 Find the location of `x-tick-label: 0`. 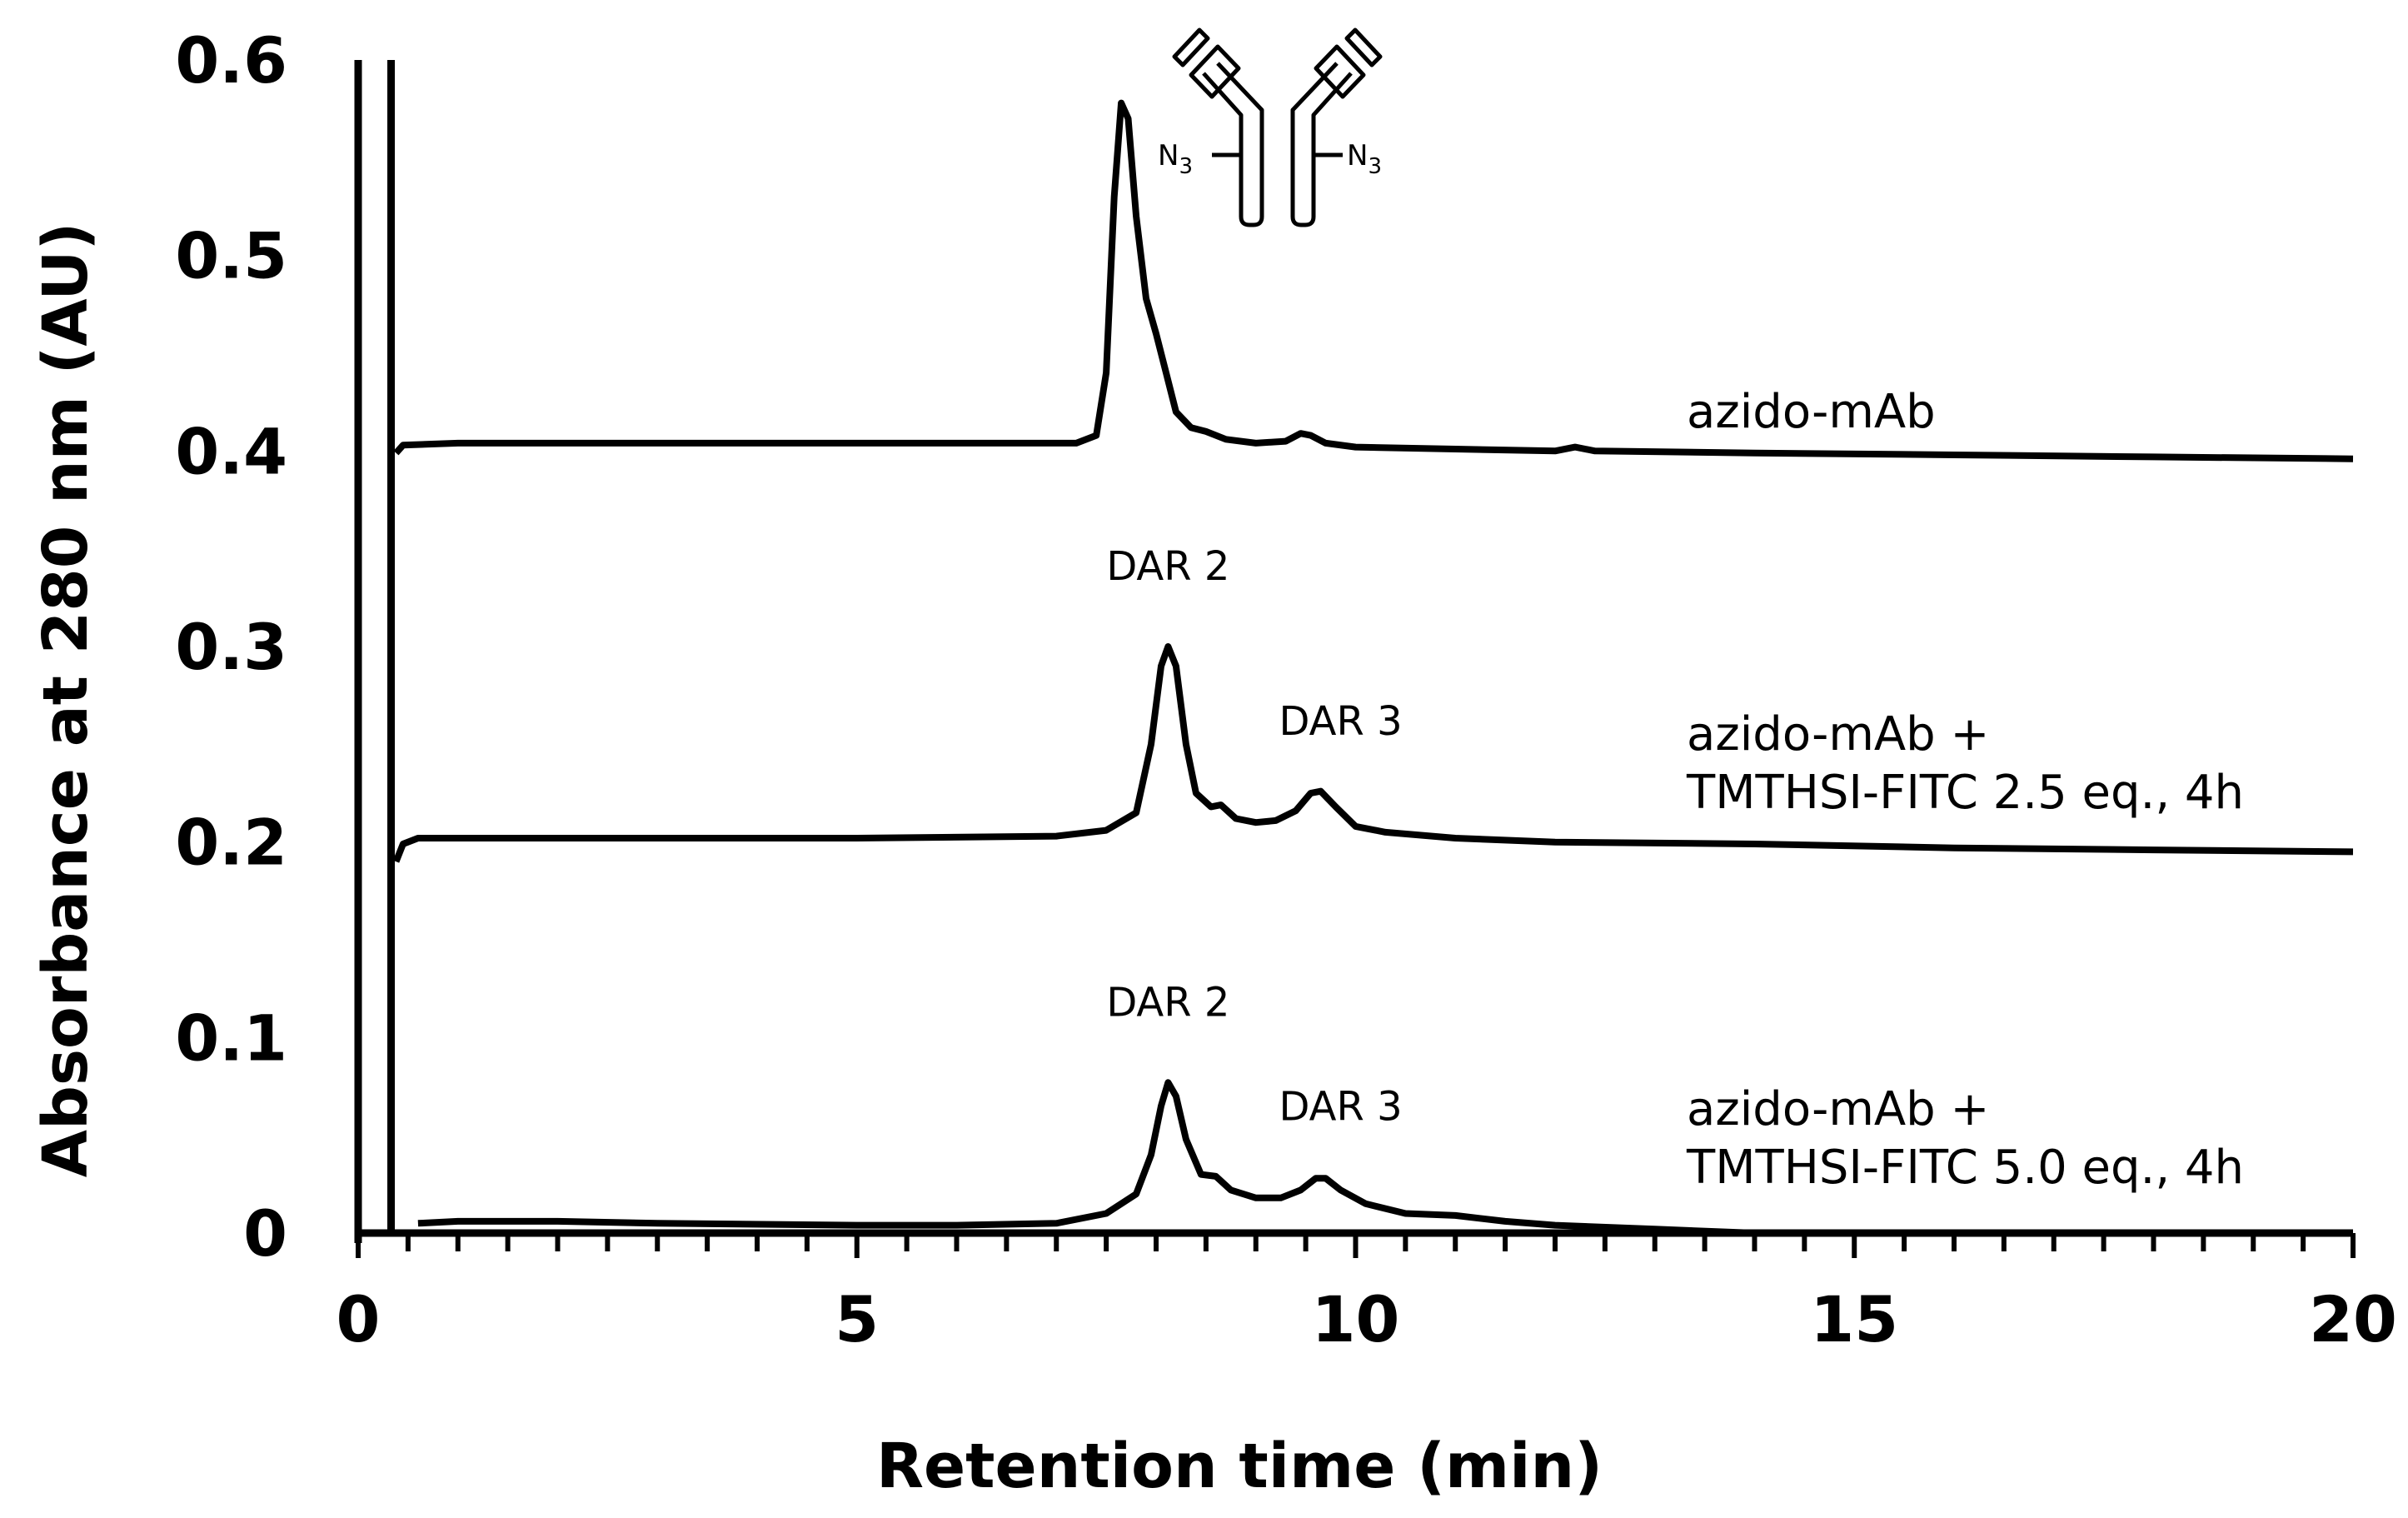

x-tick-label: 0 is located at coordinates (359, 1319).